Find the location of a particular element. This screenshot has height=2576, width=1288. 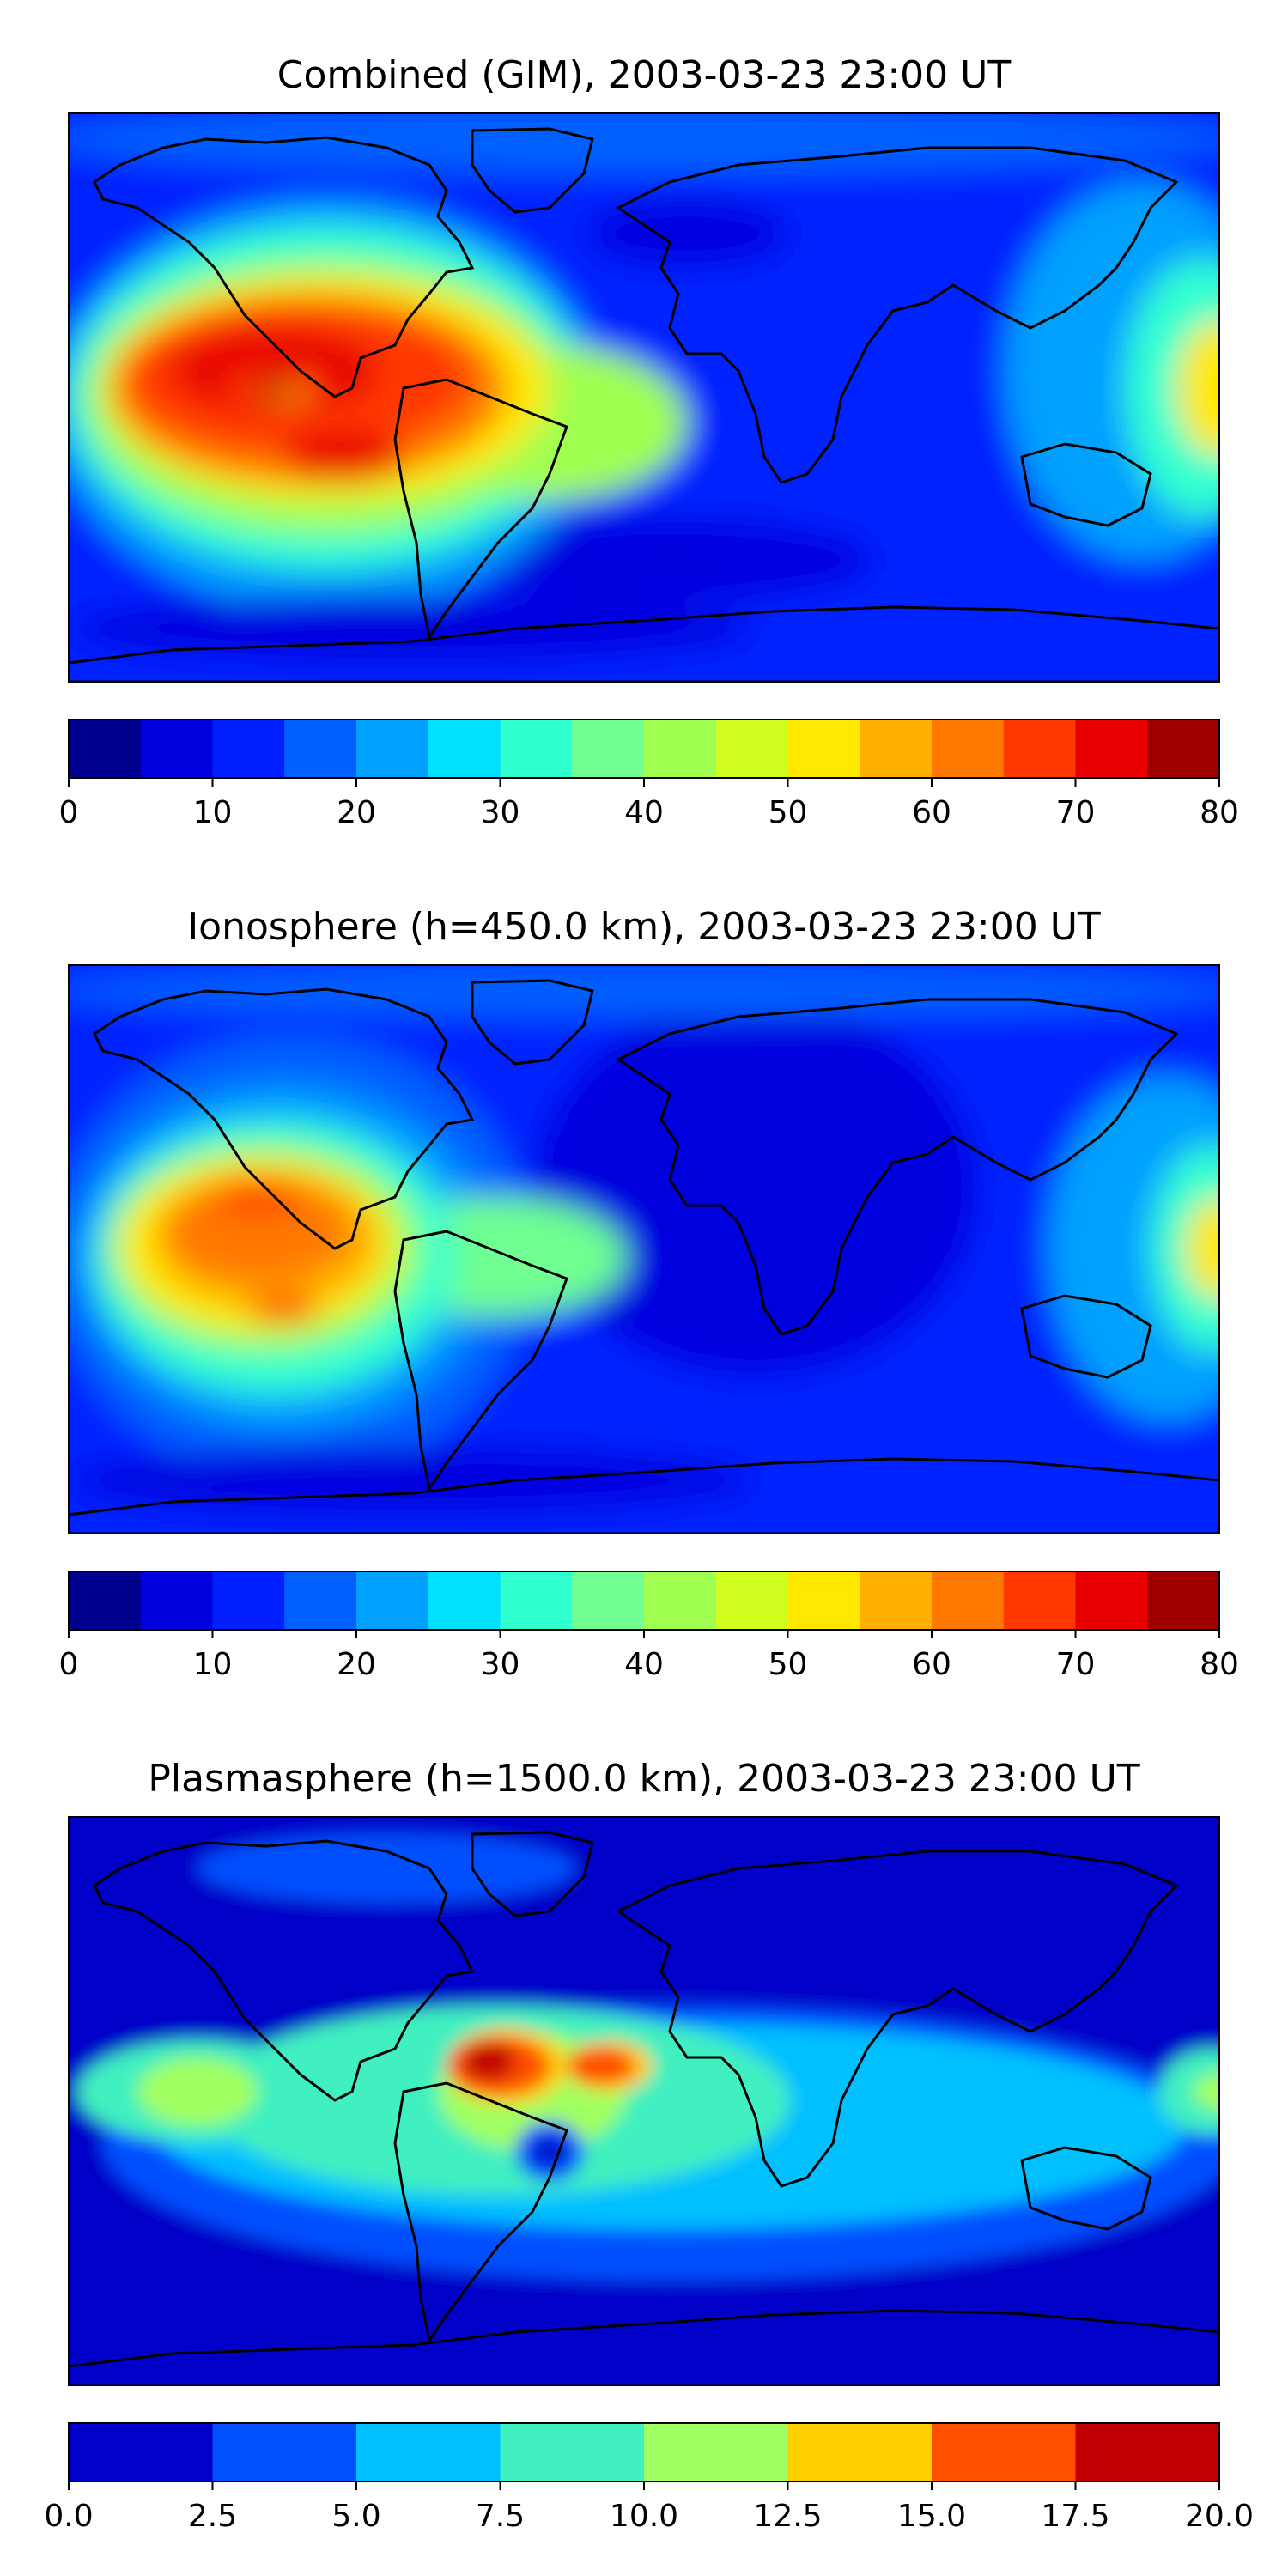

colorbar-plasmasphere: 0.0 2.5 5.0 7.5 10.0 12.5 15.0 17.5 20.0 is located at coordinates (649, 2478).